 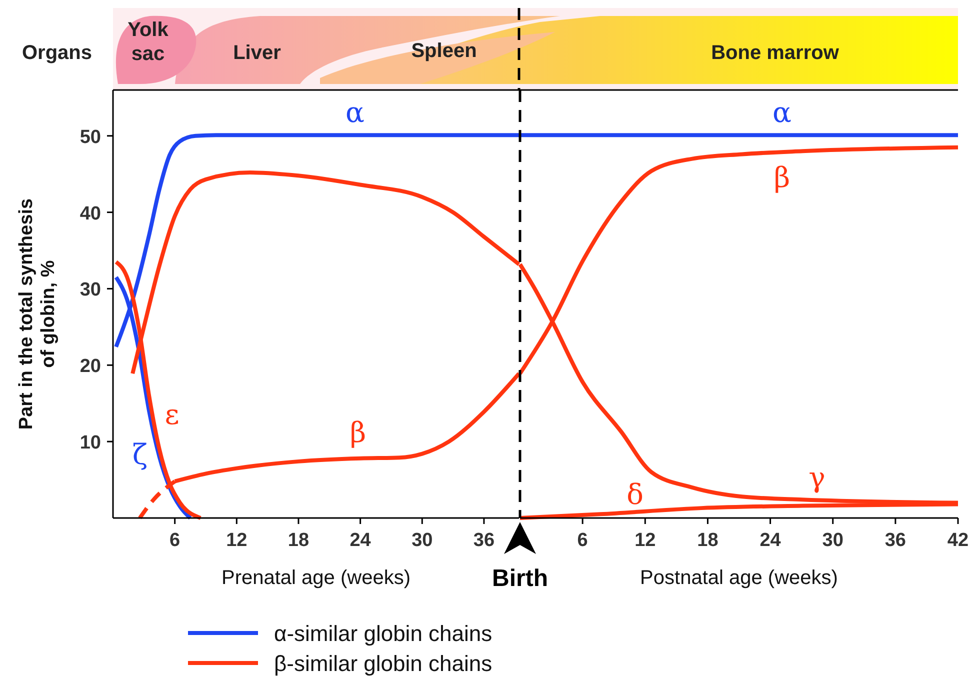 I want to click on text: Bone marrow, so click(x=775, y=53).